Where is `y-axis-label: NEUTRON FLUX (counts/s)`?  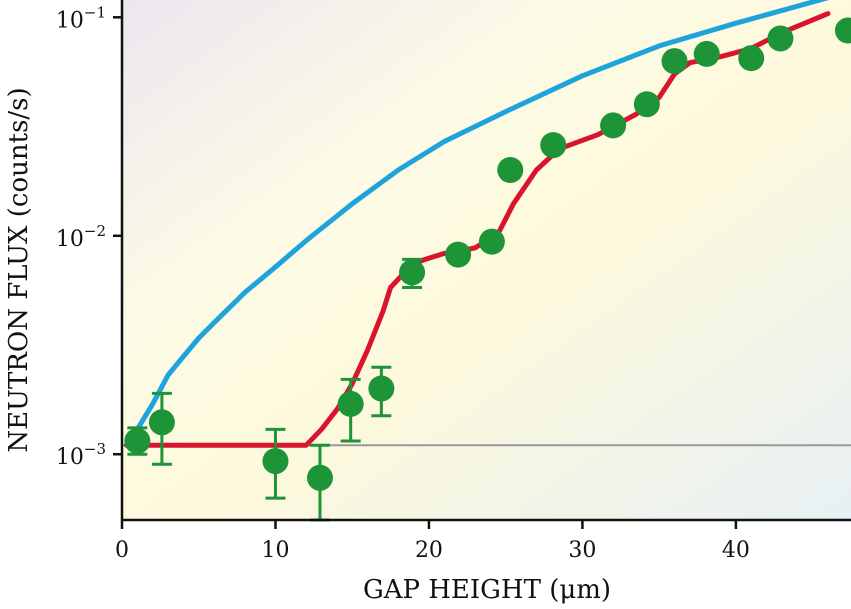
y-axis-label: NEUTRON FLUX (counts/s) is located at coordinates (19, 269).